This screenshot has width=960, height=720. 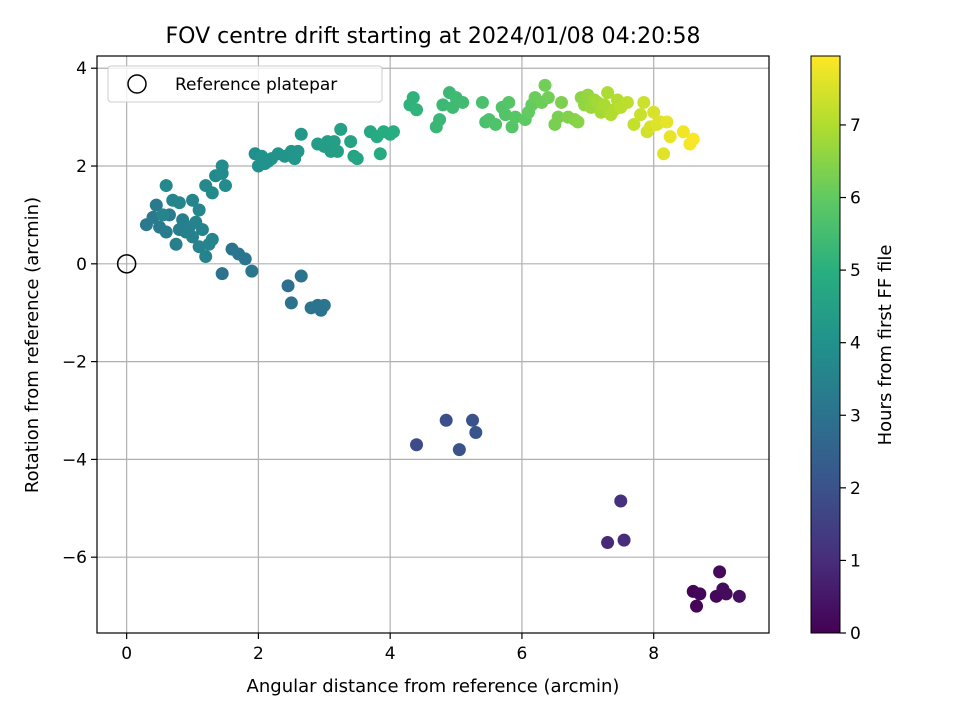 I want to click on colorbar-tick-label: 6, so click(x=855, y=199).